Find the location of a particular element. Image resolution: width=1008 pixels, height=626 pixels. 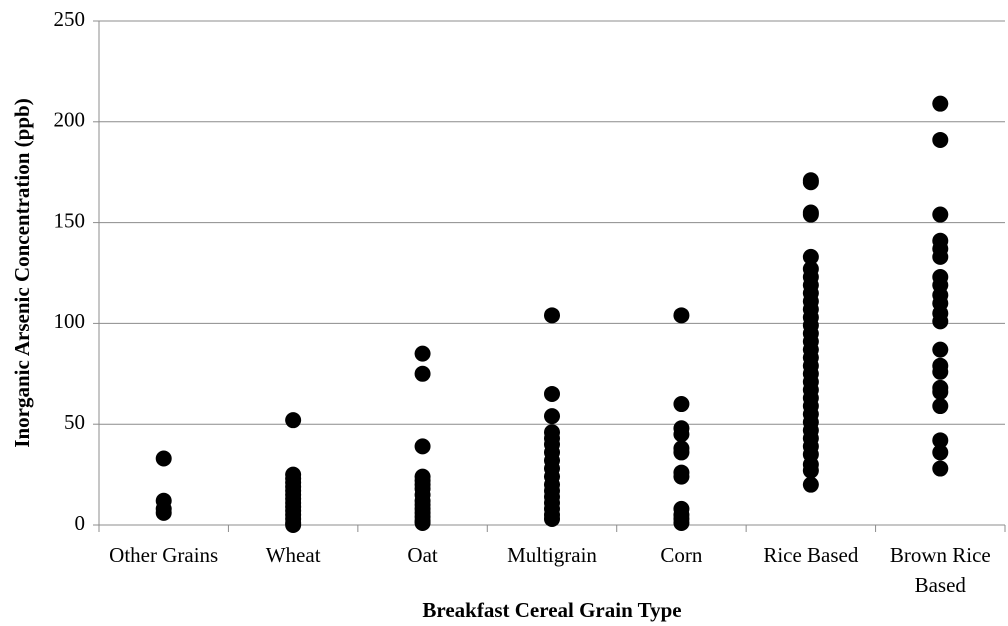

y-axis-title: Inorganic Arsenic Concentration (ppb) is located at coordinates (22, 272).